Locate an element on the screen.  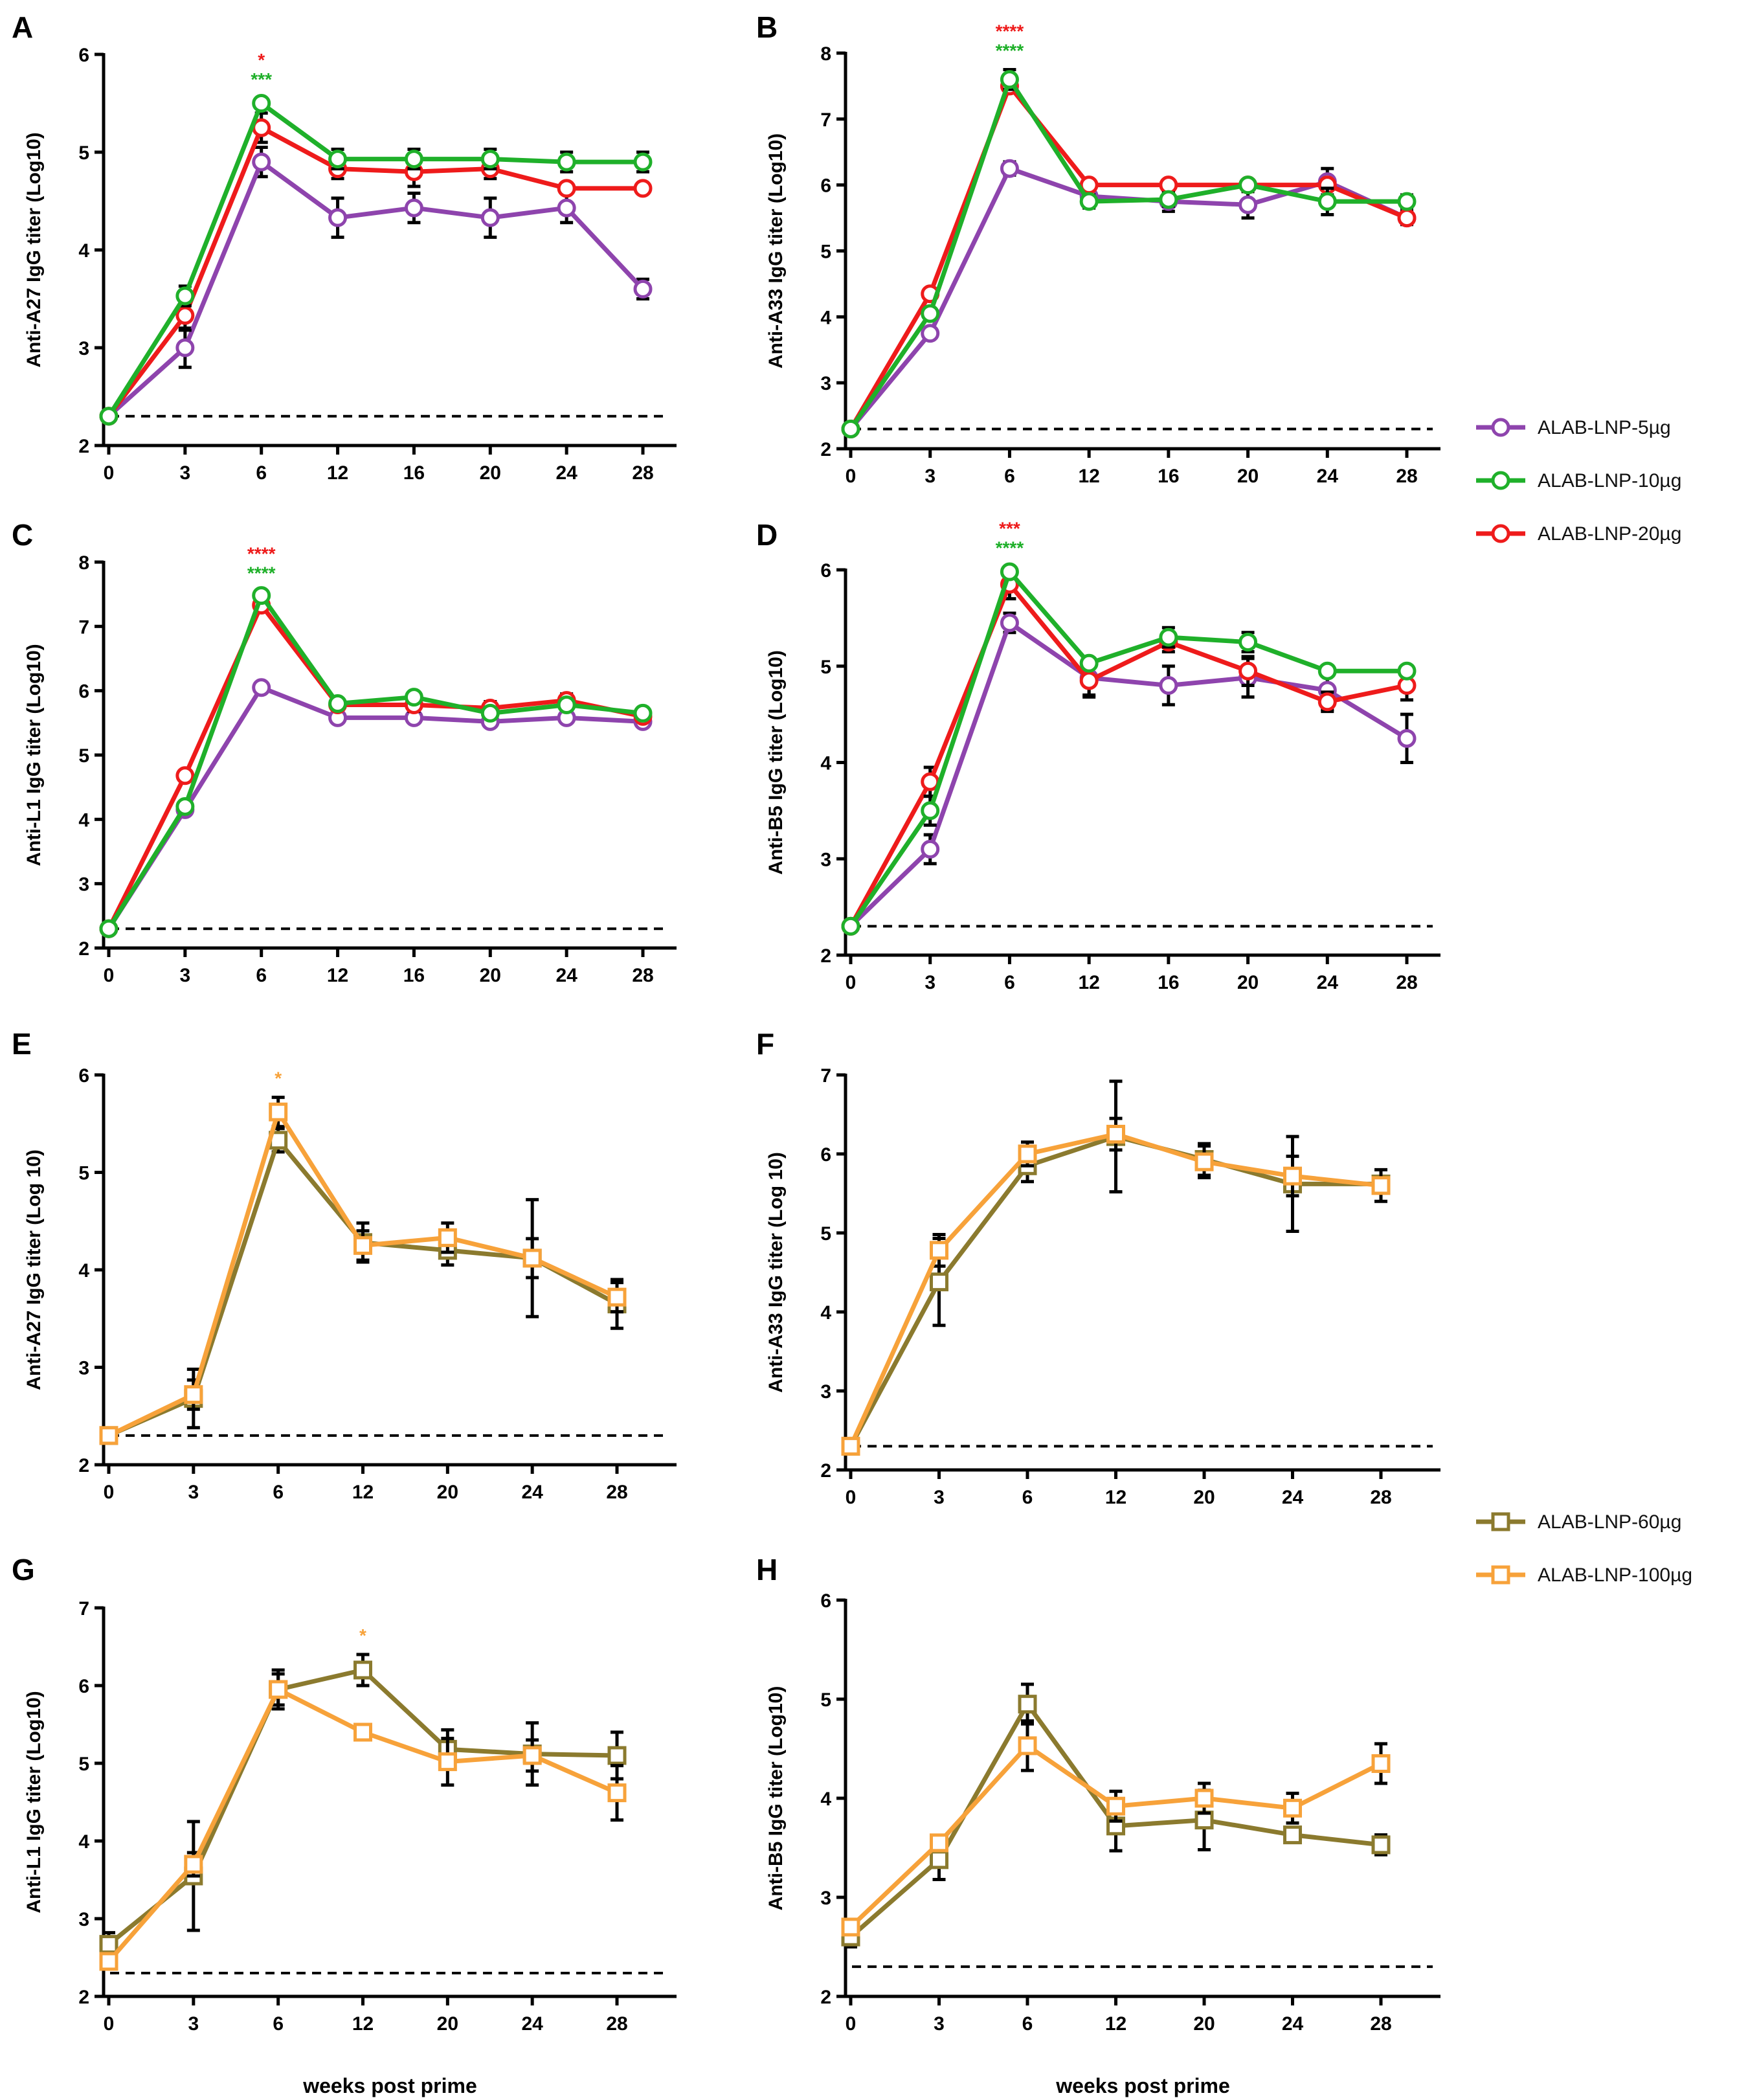
significance-stars: * is located at coordinates (278, 1078).